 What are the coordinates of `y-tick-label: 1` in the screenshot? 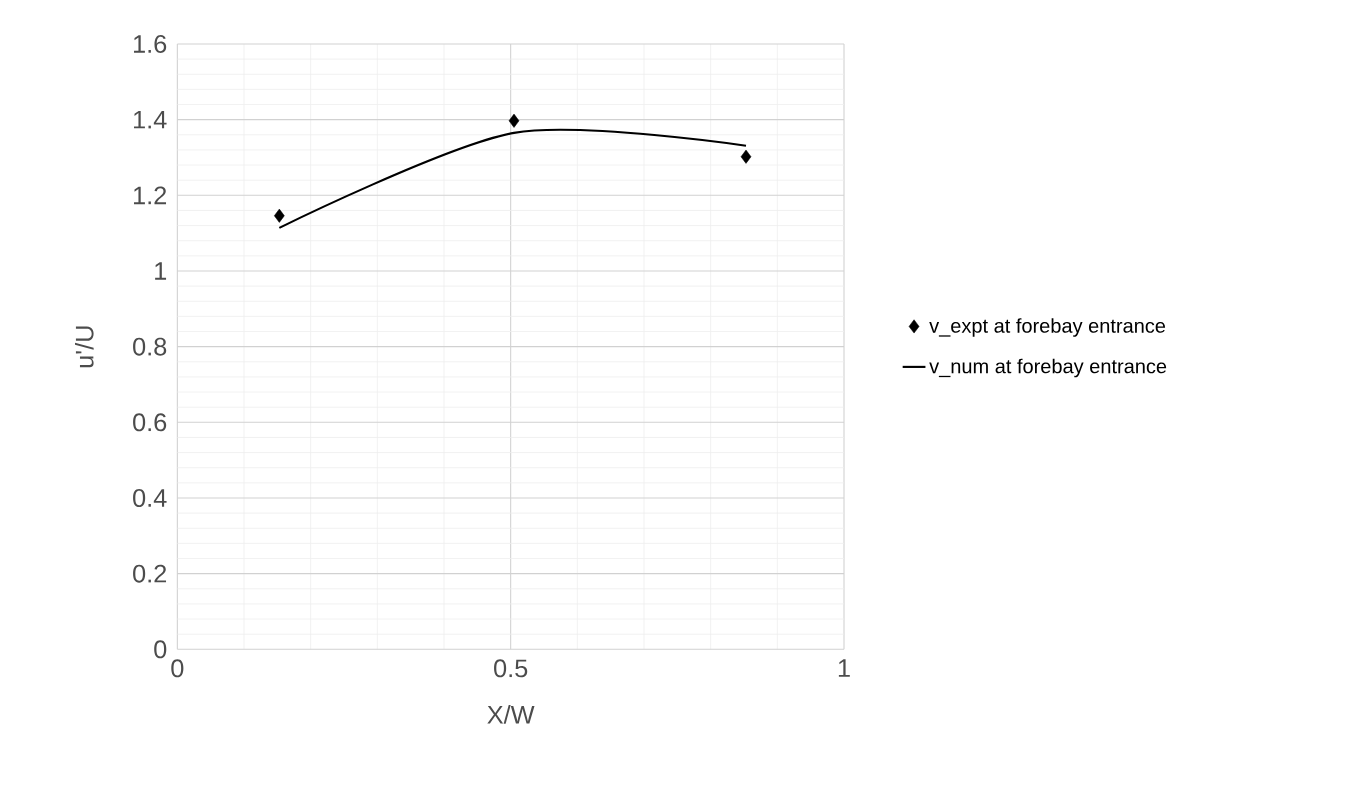 It's located at (161, 271).